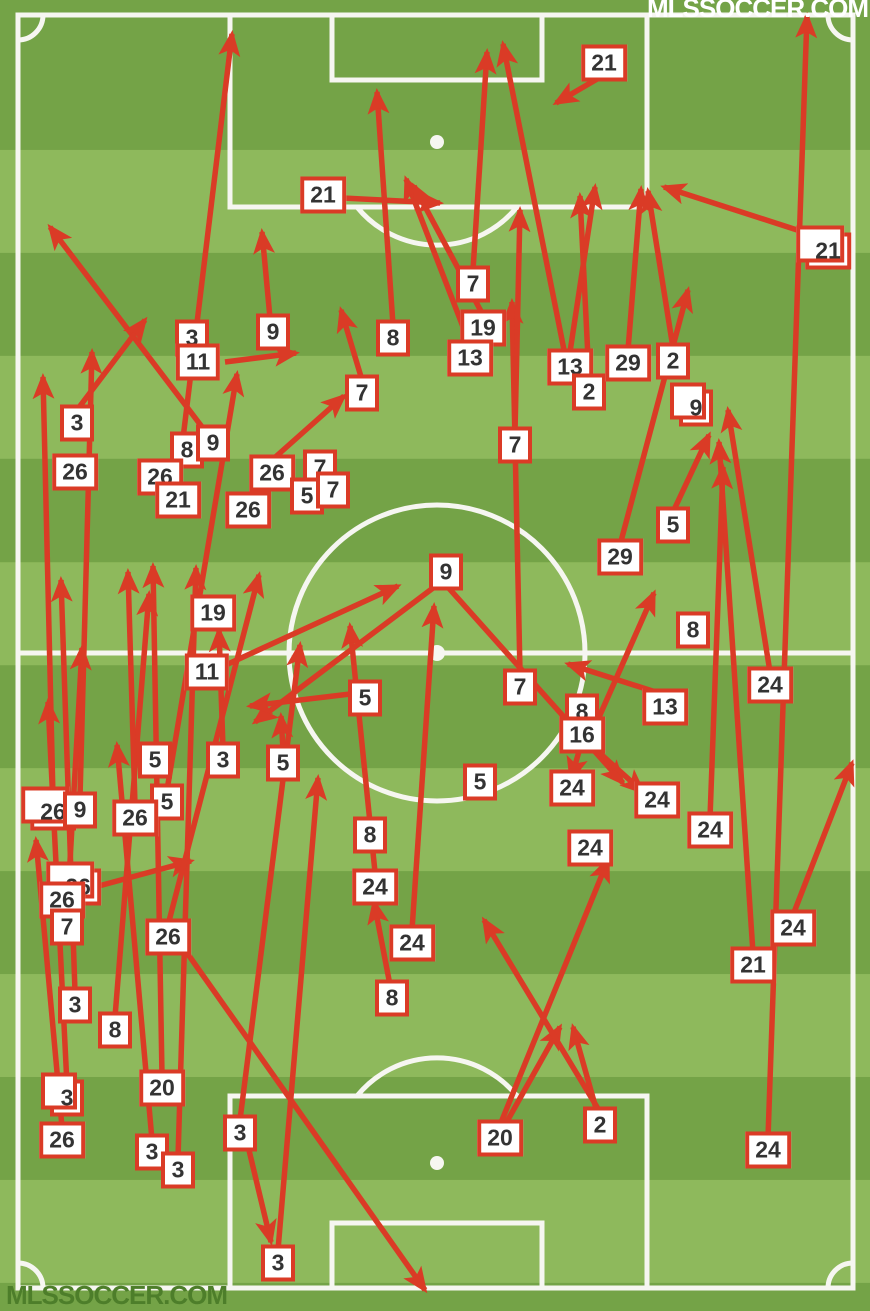 This screenshot has height=1311, width=870. Describe the element at coordinates (437, 1255) in the screenshot. I see `bottom-goal-area` at that location.